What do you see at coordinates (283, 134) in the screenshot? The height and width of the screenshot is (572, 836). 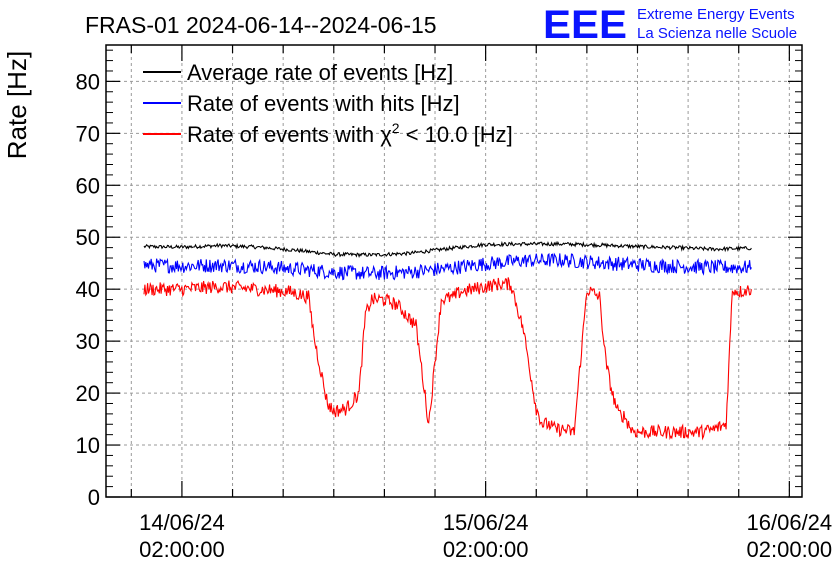 I see `legend-label-chi2-prefix: Rate of events with` at bounding box center [283, 134].